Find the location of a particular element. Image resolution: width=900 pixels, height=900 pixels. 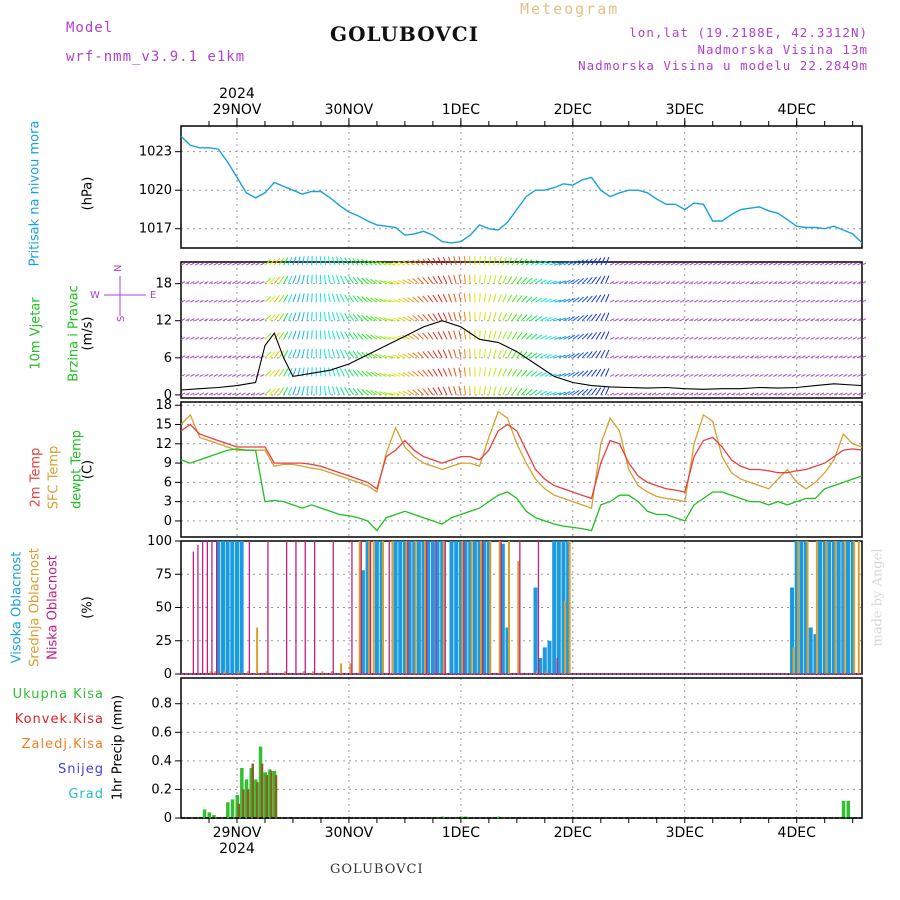

direction-n: N is located at coordinates (118, 268).